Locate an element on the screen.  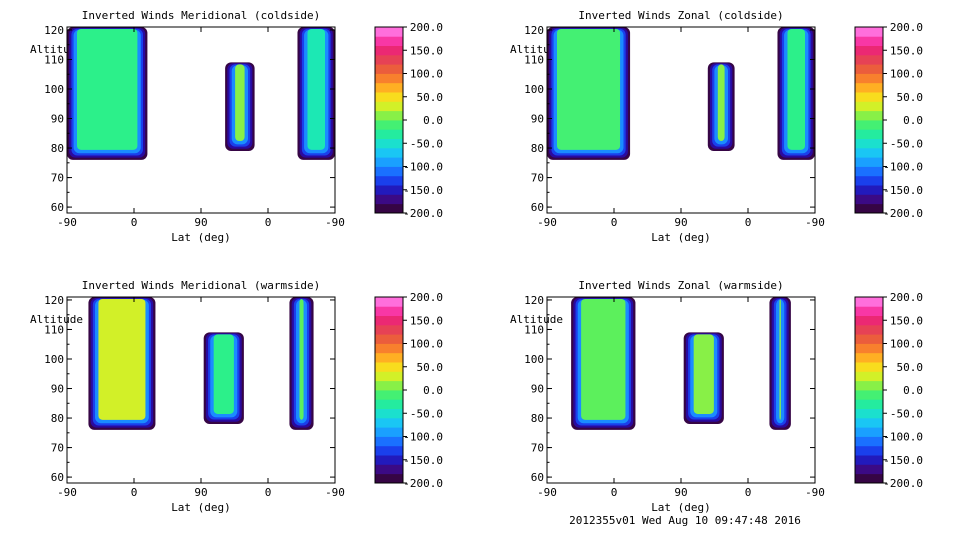
chart-title: Inverted Winds Zonal (warmside) is located at coordinates (681, 285).